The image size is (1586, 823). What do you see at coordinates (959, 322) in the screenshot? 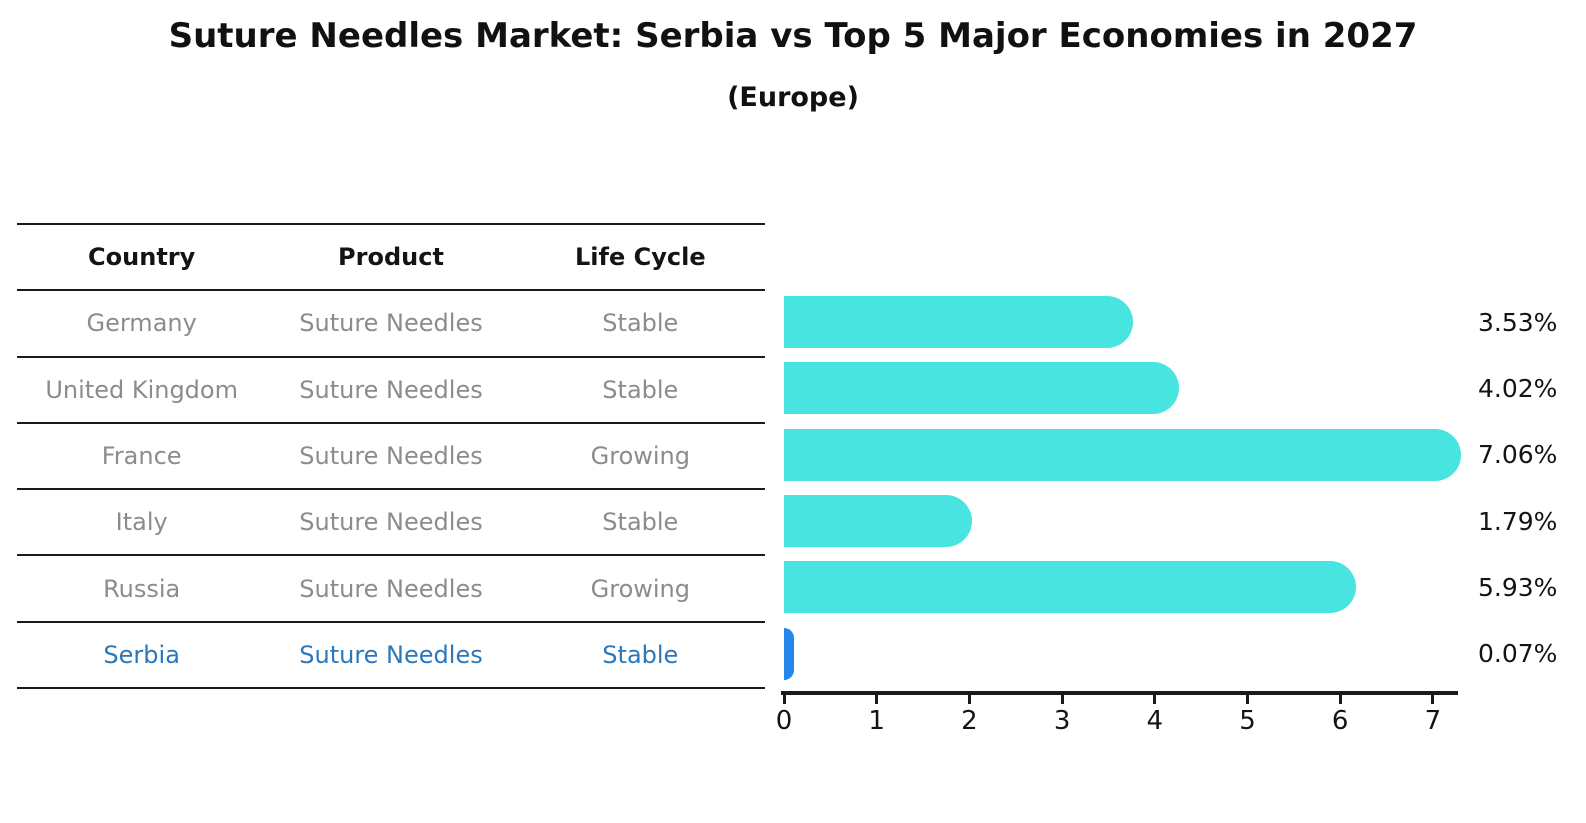
I see `bar-germany` at bounding box center [959, 322].